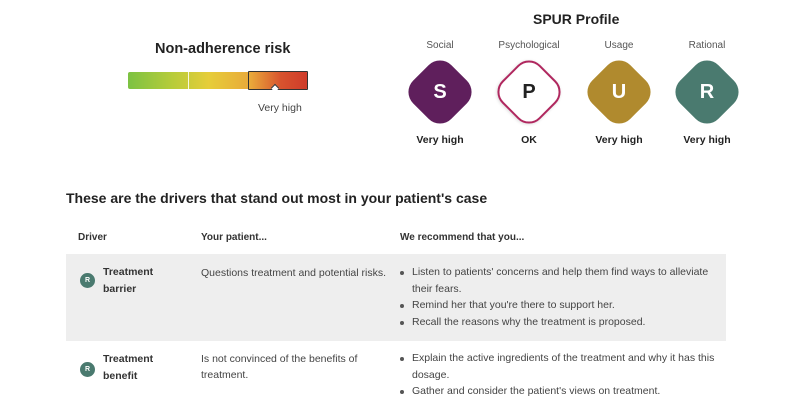 This screenshot has width=800, height=419. Describe the element at coordinates (143, 368) in the screenshot. I see `driver-name: Treatment benefit` at that location.